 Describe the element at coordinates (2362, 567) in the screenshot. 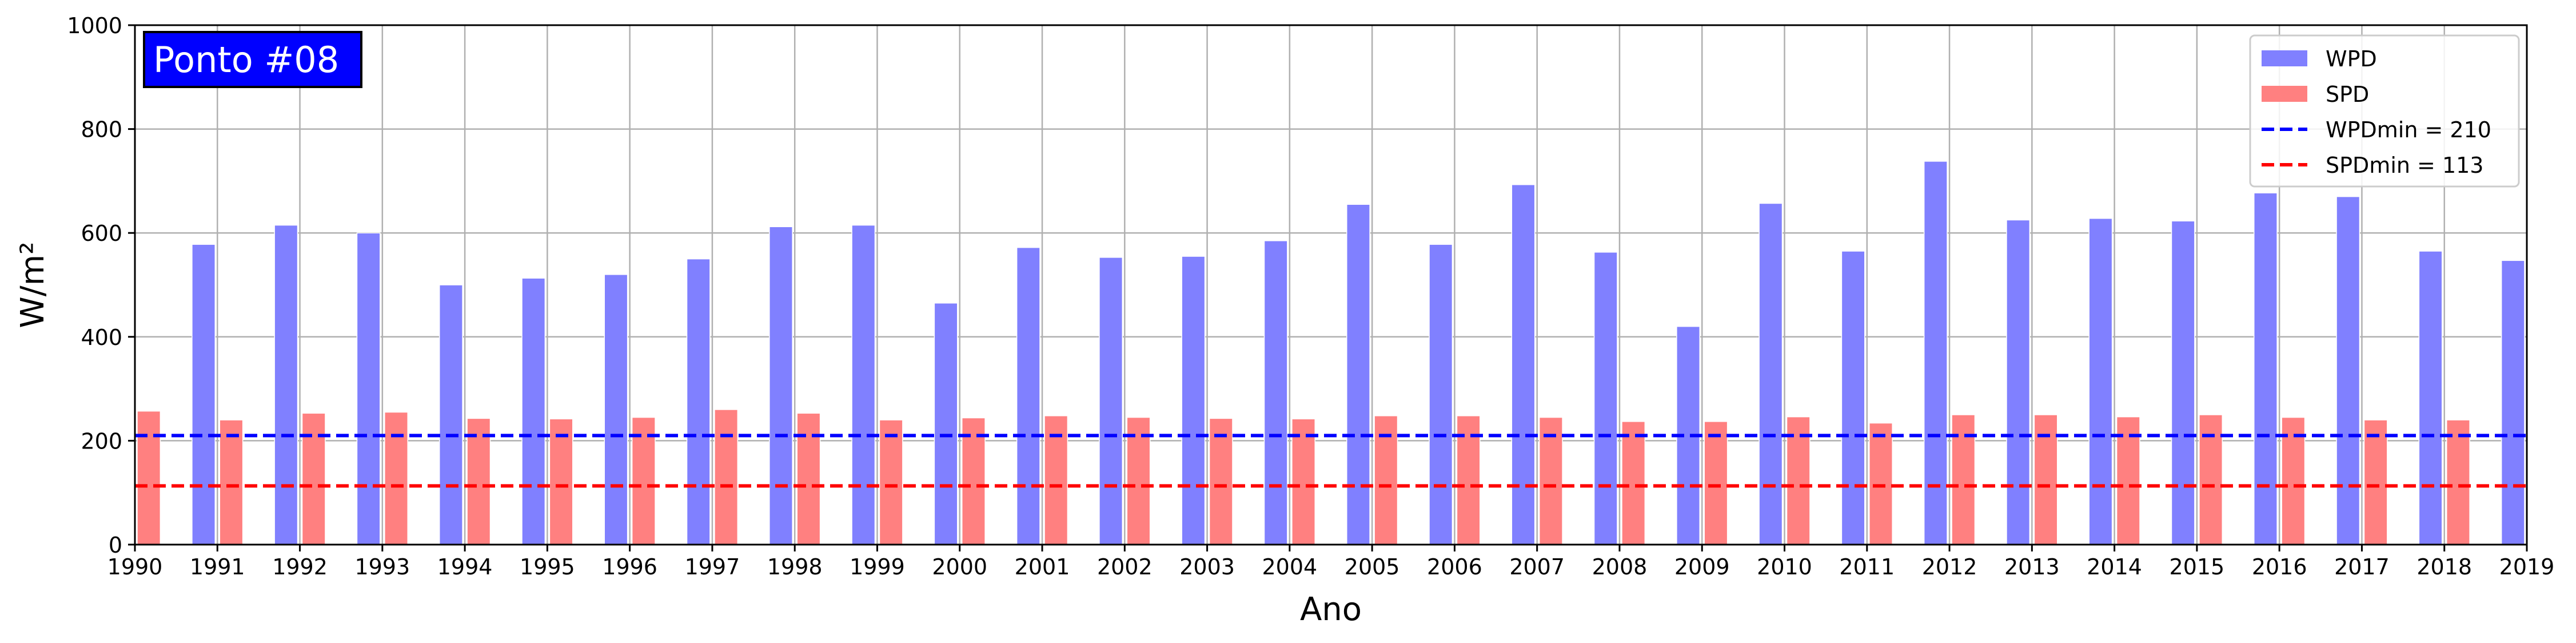

I see `x-tick-label-2017: 2017` at that location.